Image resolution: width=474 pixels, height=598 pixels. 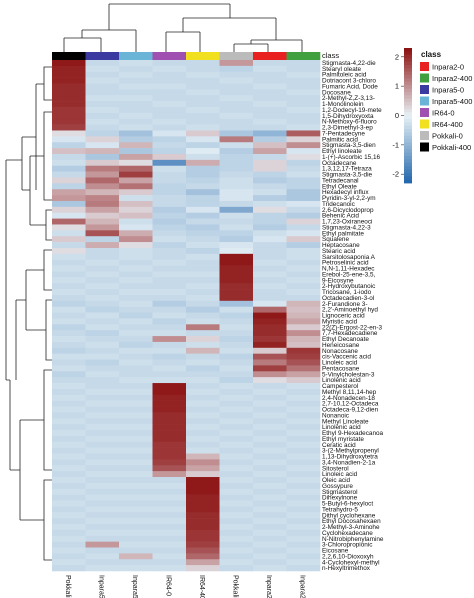 I want to click on row-label: Pyridin-3-yl-2,2-ym, so click(x=349, y=198).